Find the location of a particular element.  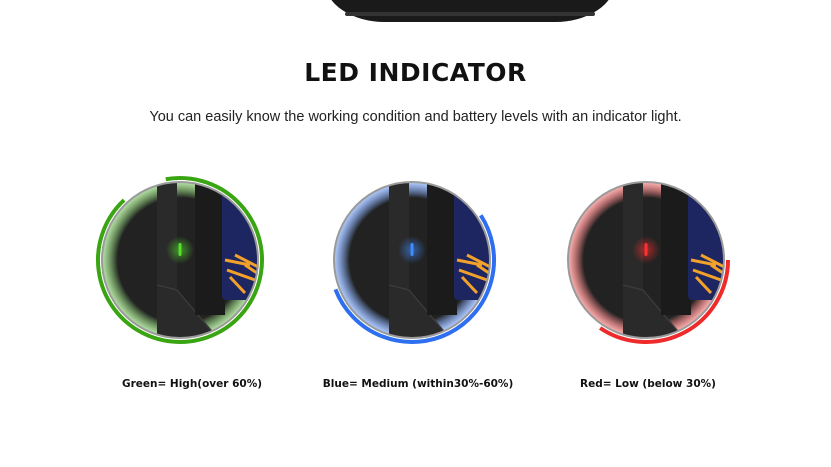

green-indicator-image is located at coordinates (180, 260).